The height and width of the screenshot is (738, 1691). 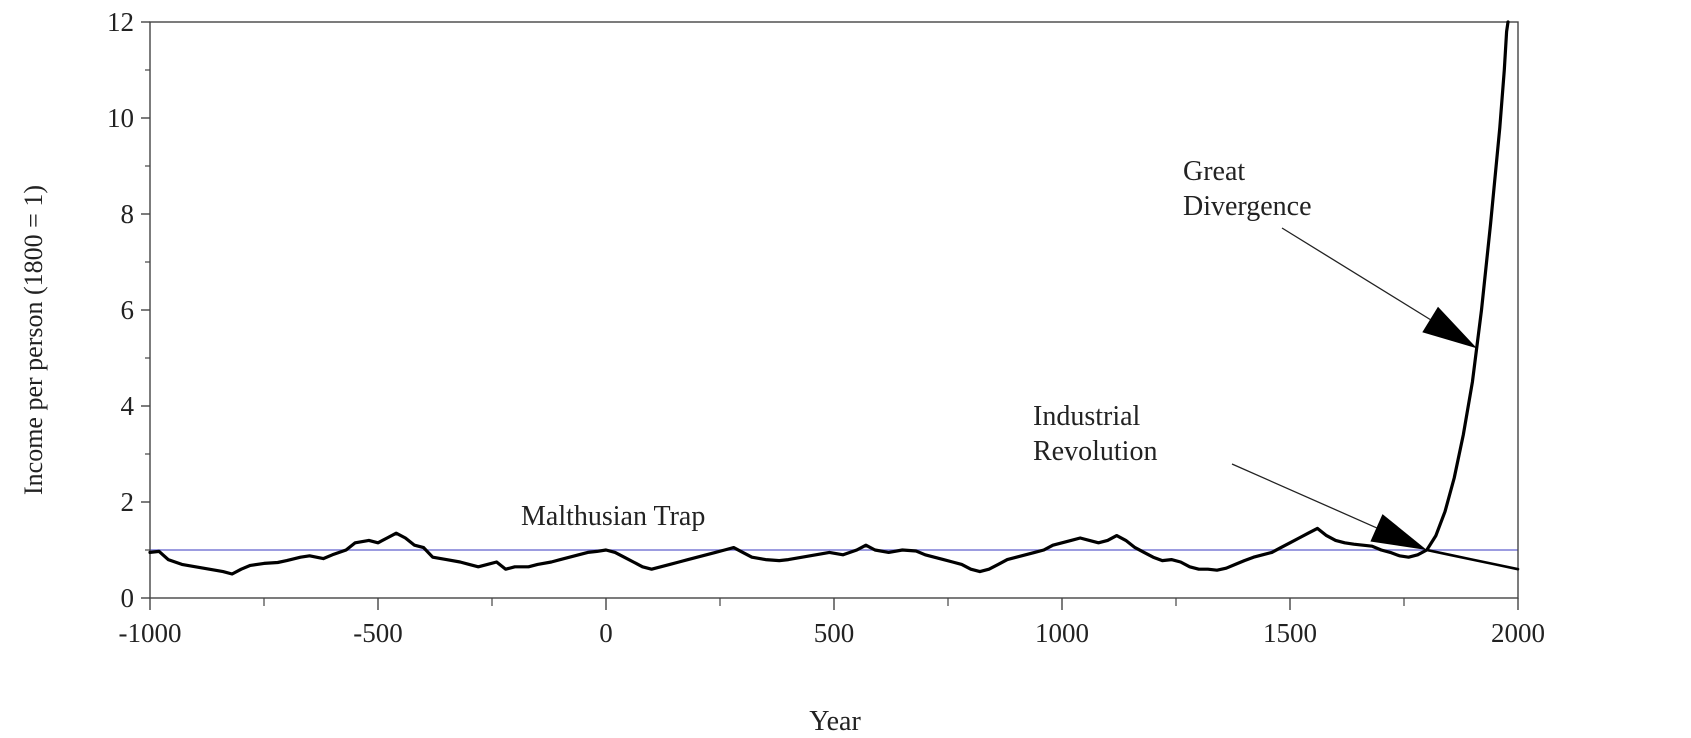 I want to click on y-tick-label: 8, so click(x=128, y=214).